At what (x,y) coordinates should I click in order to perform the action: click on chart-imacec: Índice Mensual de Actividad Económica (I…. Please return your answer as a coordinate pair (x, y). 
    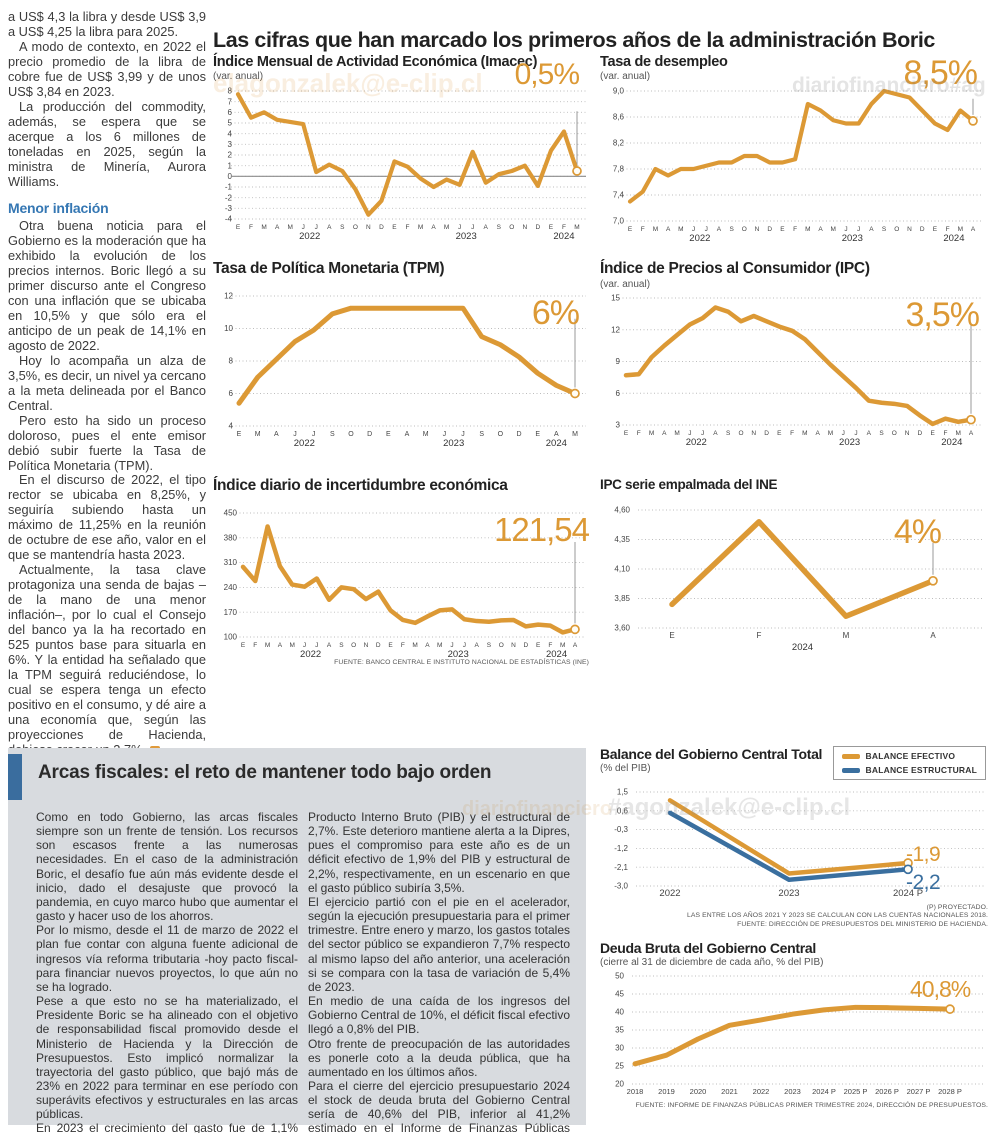
    Looking at the image, I should click on (401, 157).